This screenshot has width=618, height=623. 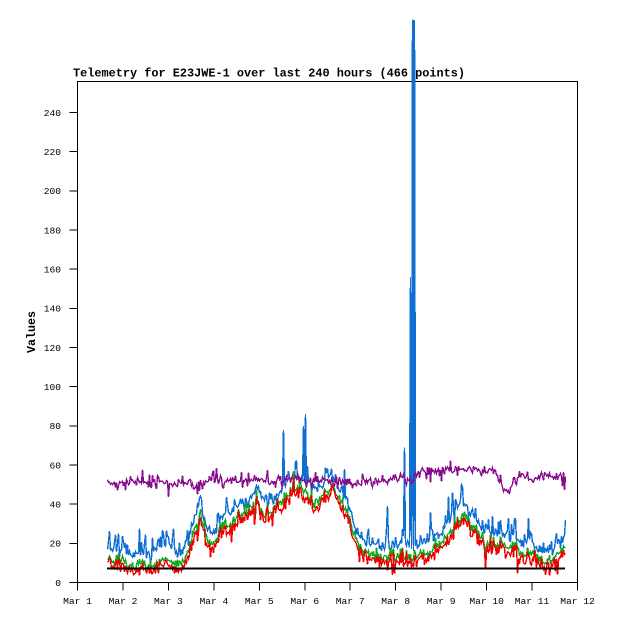 What do you see at coordinates (53, 309) in the screenshot?
I see `svg-text: 140` at bounding box center [53, 309].